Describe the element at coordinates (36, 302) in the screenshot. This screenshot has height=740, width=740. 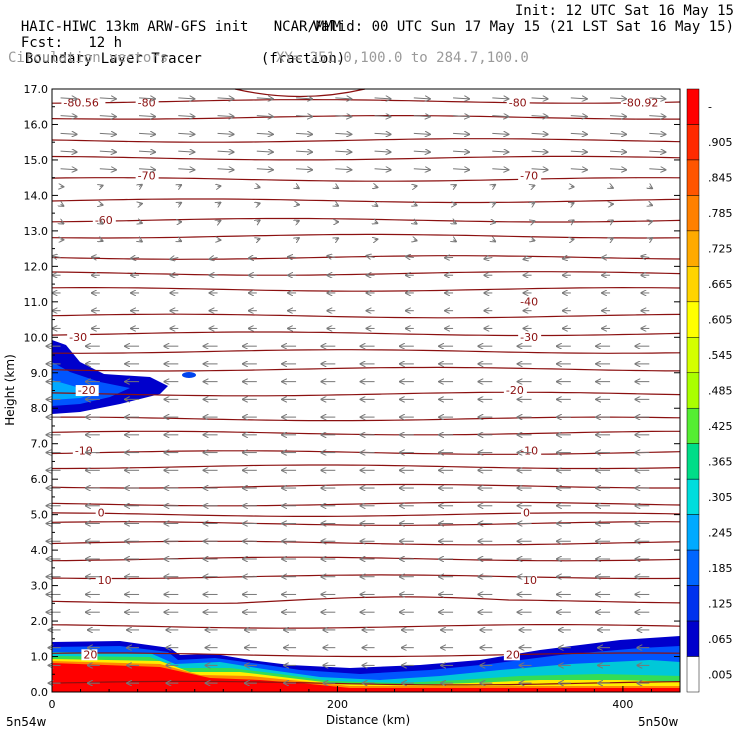
I see `y-tick-label: 11.0` at that location.